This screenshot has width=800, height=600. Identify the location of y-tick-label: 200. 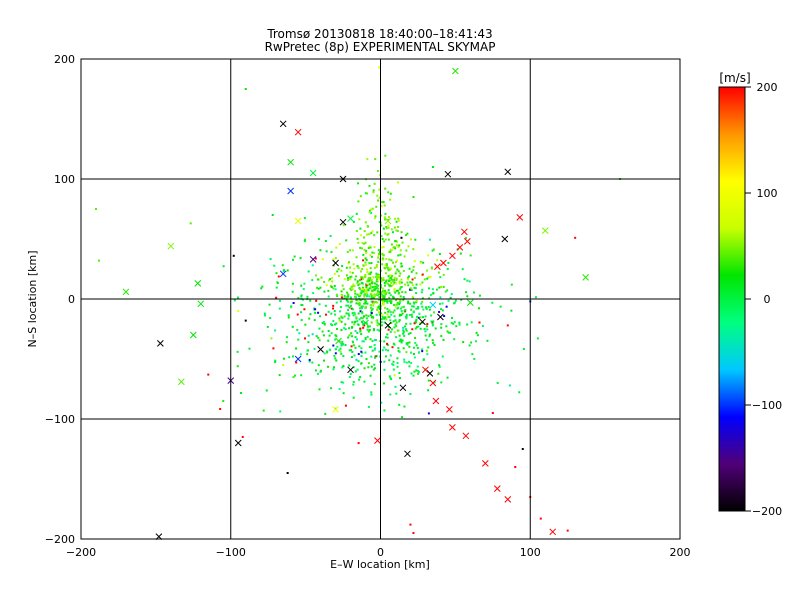
(64, 59).